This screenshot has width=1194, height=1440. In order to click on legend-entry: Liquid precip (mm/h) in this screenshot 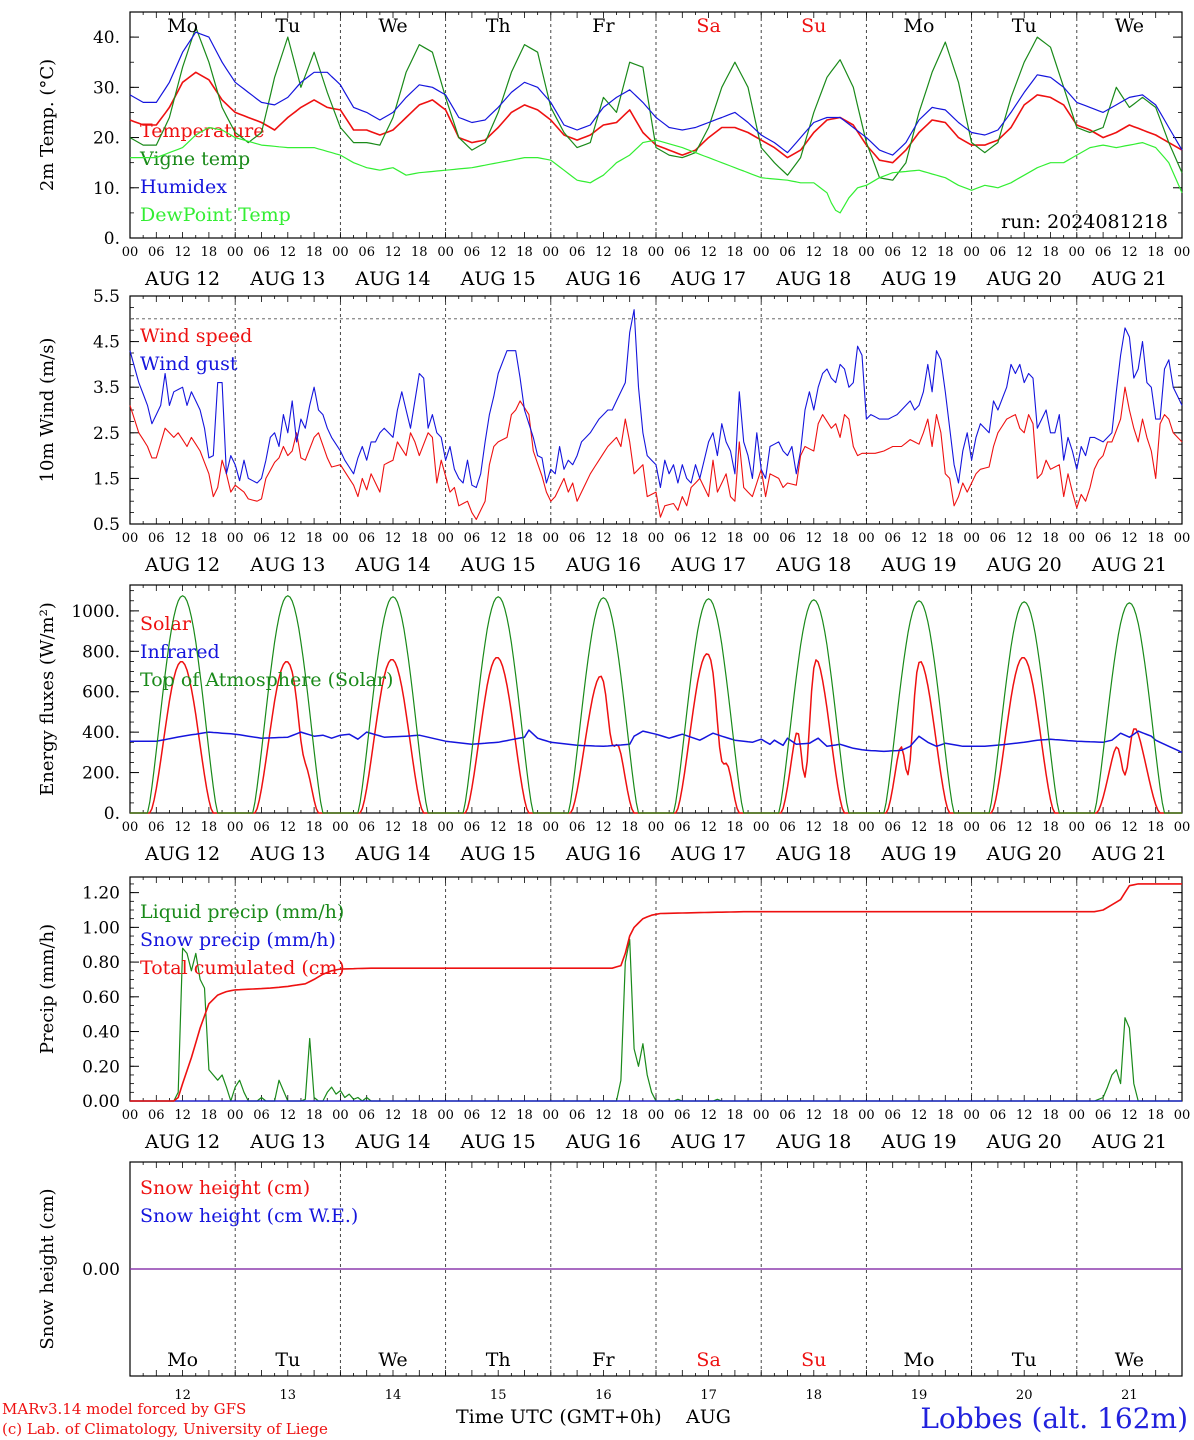, I will do `click(242, 912)`.